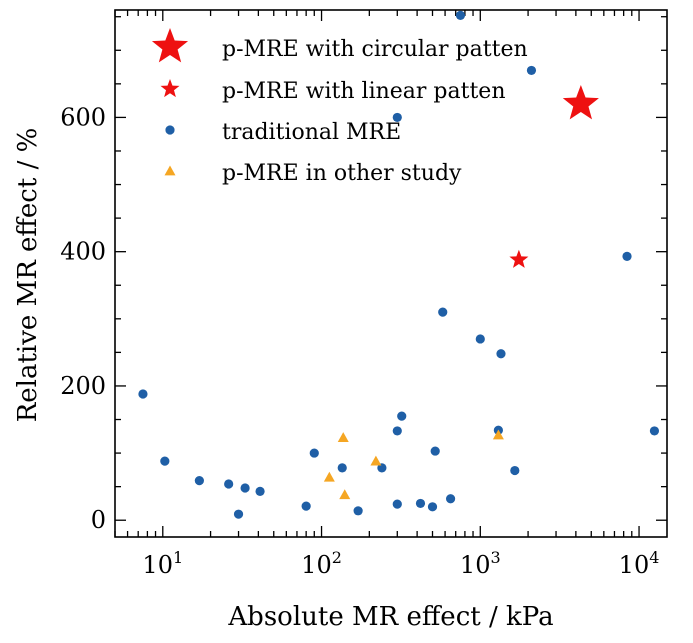 The width and height of the screenshot is (693, 643). What do you see at coordinates (364, 91) in the screenshot?
I see `legend-label: p-MRE with linear patten` at bounding box center [364, 91].